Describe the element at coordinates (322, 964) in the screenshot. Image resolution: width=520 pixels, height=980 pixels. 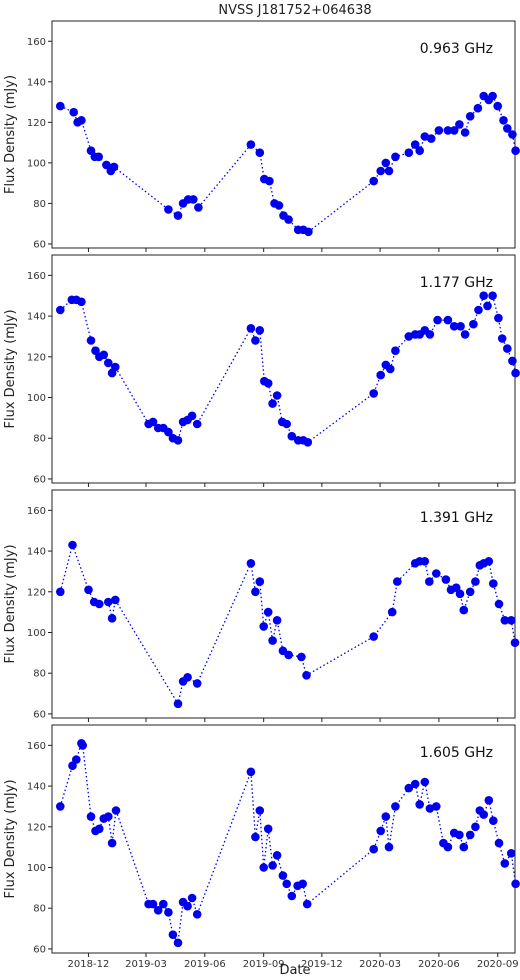
I see `x-tick-label: 2019-12` at that location.